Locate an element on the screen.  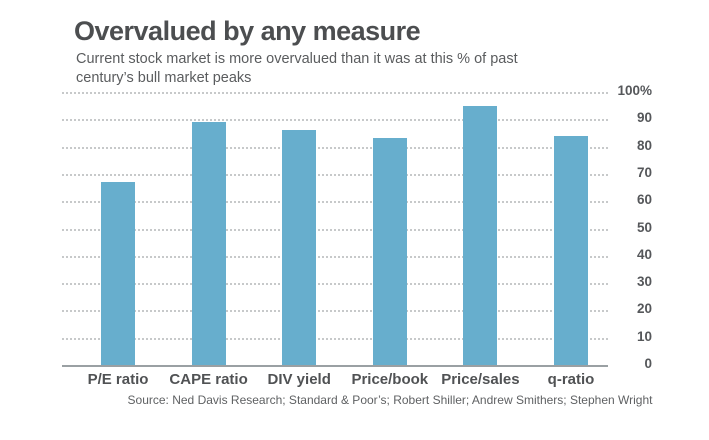
chart-subtitle-line2: century’s bull market peaks is located at coordinates (164, 77).